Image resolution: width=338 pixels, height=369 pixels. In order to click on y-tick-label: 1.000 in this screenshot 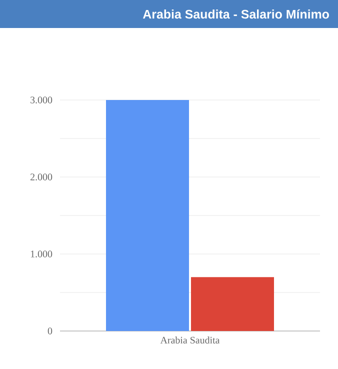, I will do `click(41, 254)`.